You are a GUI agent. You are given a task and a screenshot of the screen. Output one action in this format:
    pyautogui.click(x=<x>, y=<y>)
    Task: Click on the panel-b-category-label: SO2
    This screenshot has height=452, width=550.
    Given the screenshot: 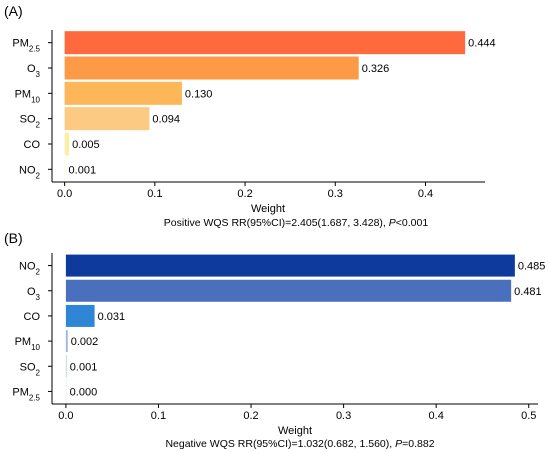 What is the action you would take?
    pyautogui.click(x=30, y=369)
    